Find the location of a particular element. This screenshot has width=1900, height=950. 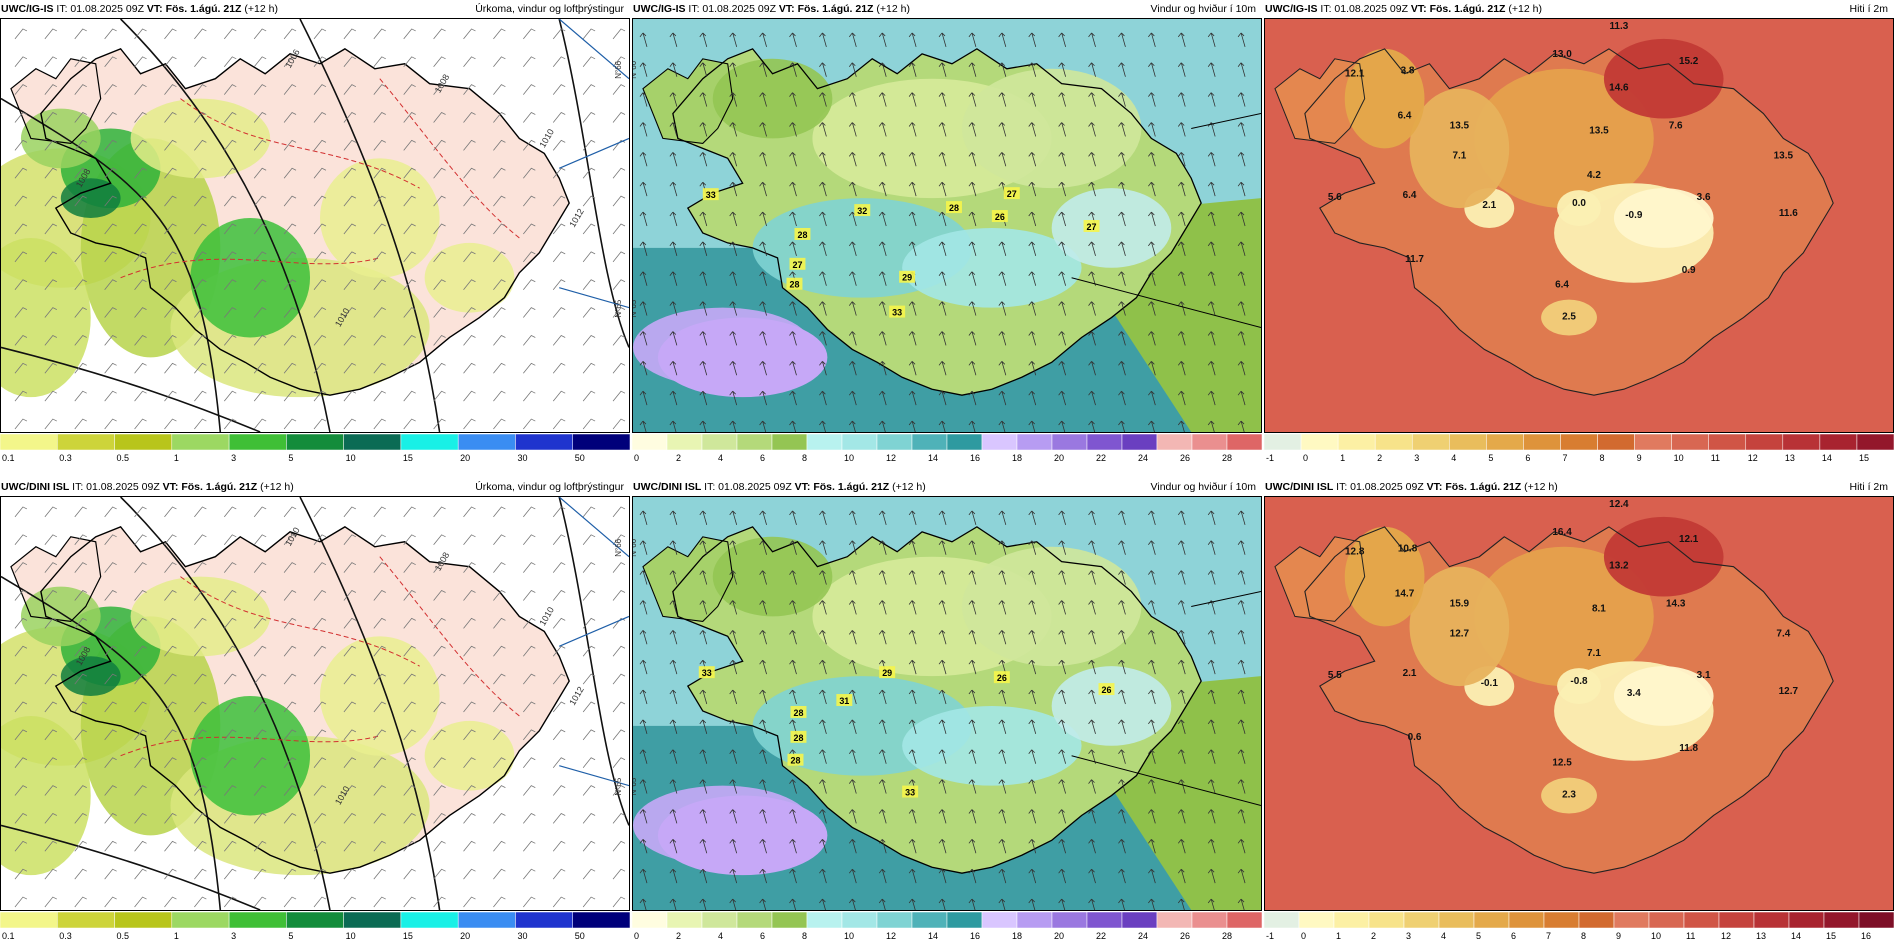

forecast-map: 33 28 28 31 29 26 26 28 33 N°66 N°65 is located at coordinates (947, 703).